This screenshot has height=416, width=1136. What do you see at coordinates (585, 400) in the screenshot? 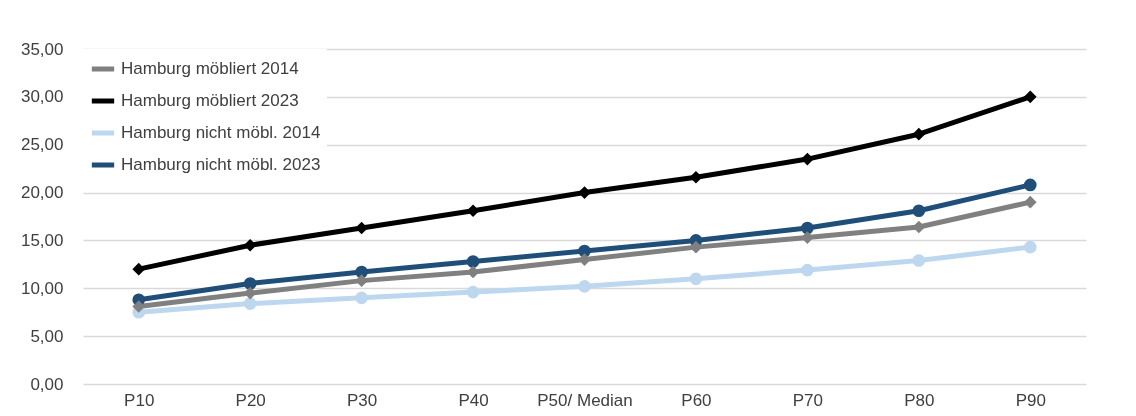
I see `x-tick-label: P50/ Median` at bounding box center [585, 400].